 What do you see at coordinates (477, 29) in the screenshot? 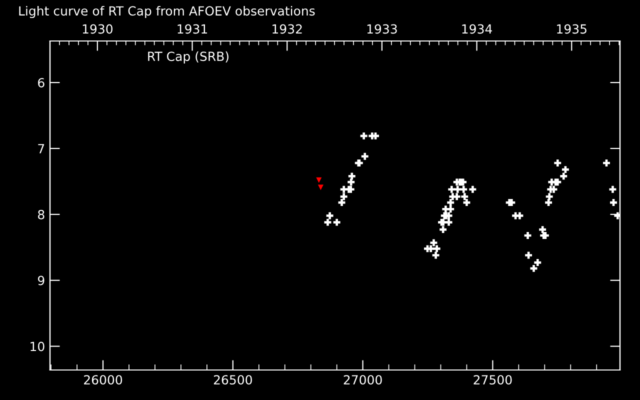
I see `x2-tick-label: 1934` at bounding box center [477, 29].